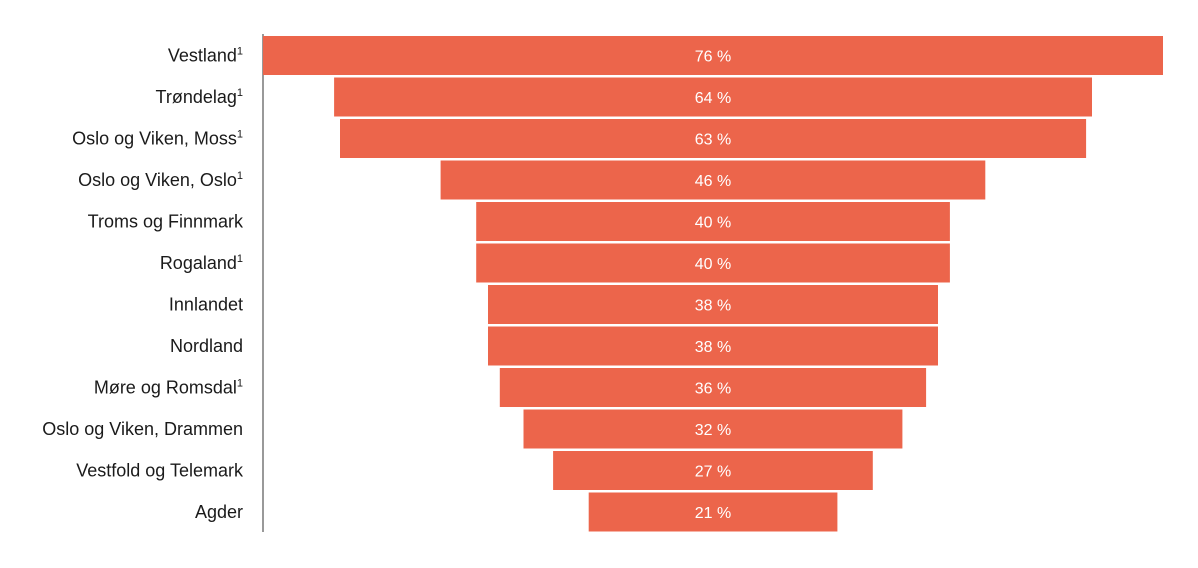  I want to click on category-label-text: Oslo og Viken, Drammen, so click(142, 429).